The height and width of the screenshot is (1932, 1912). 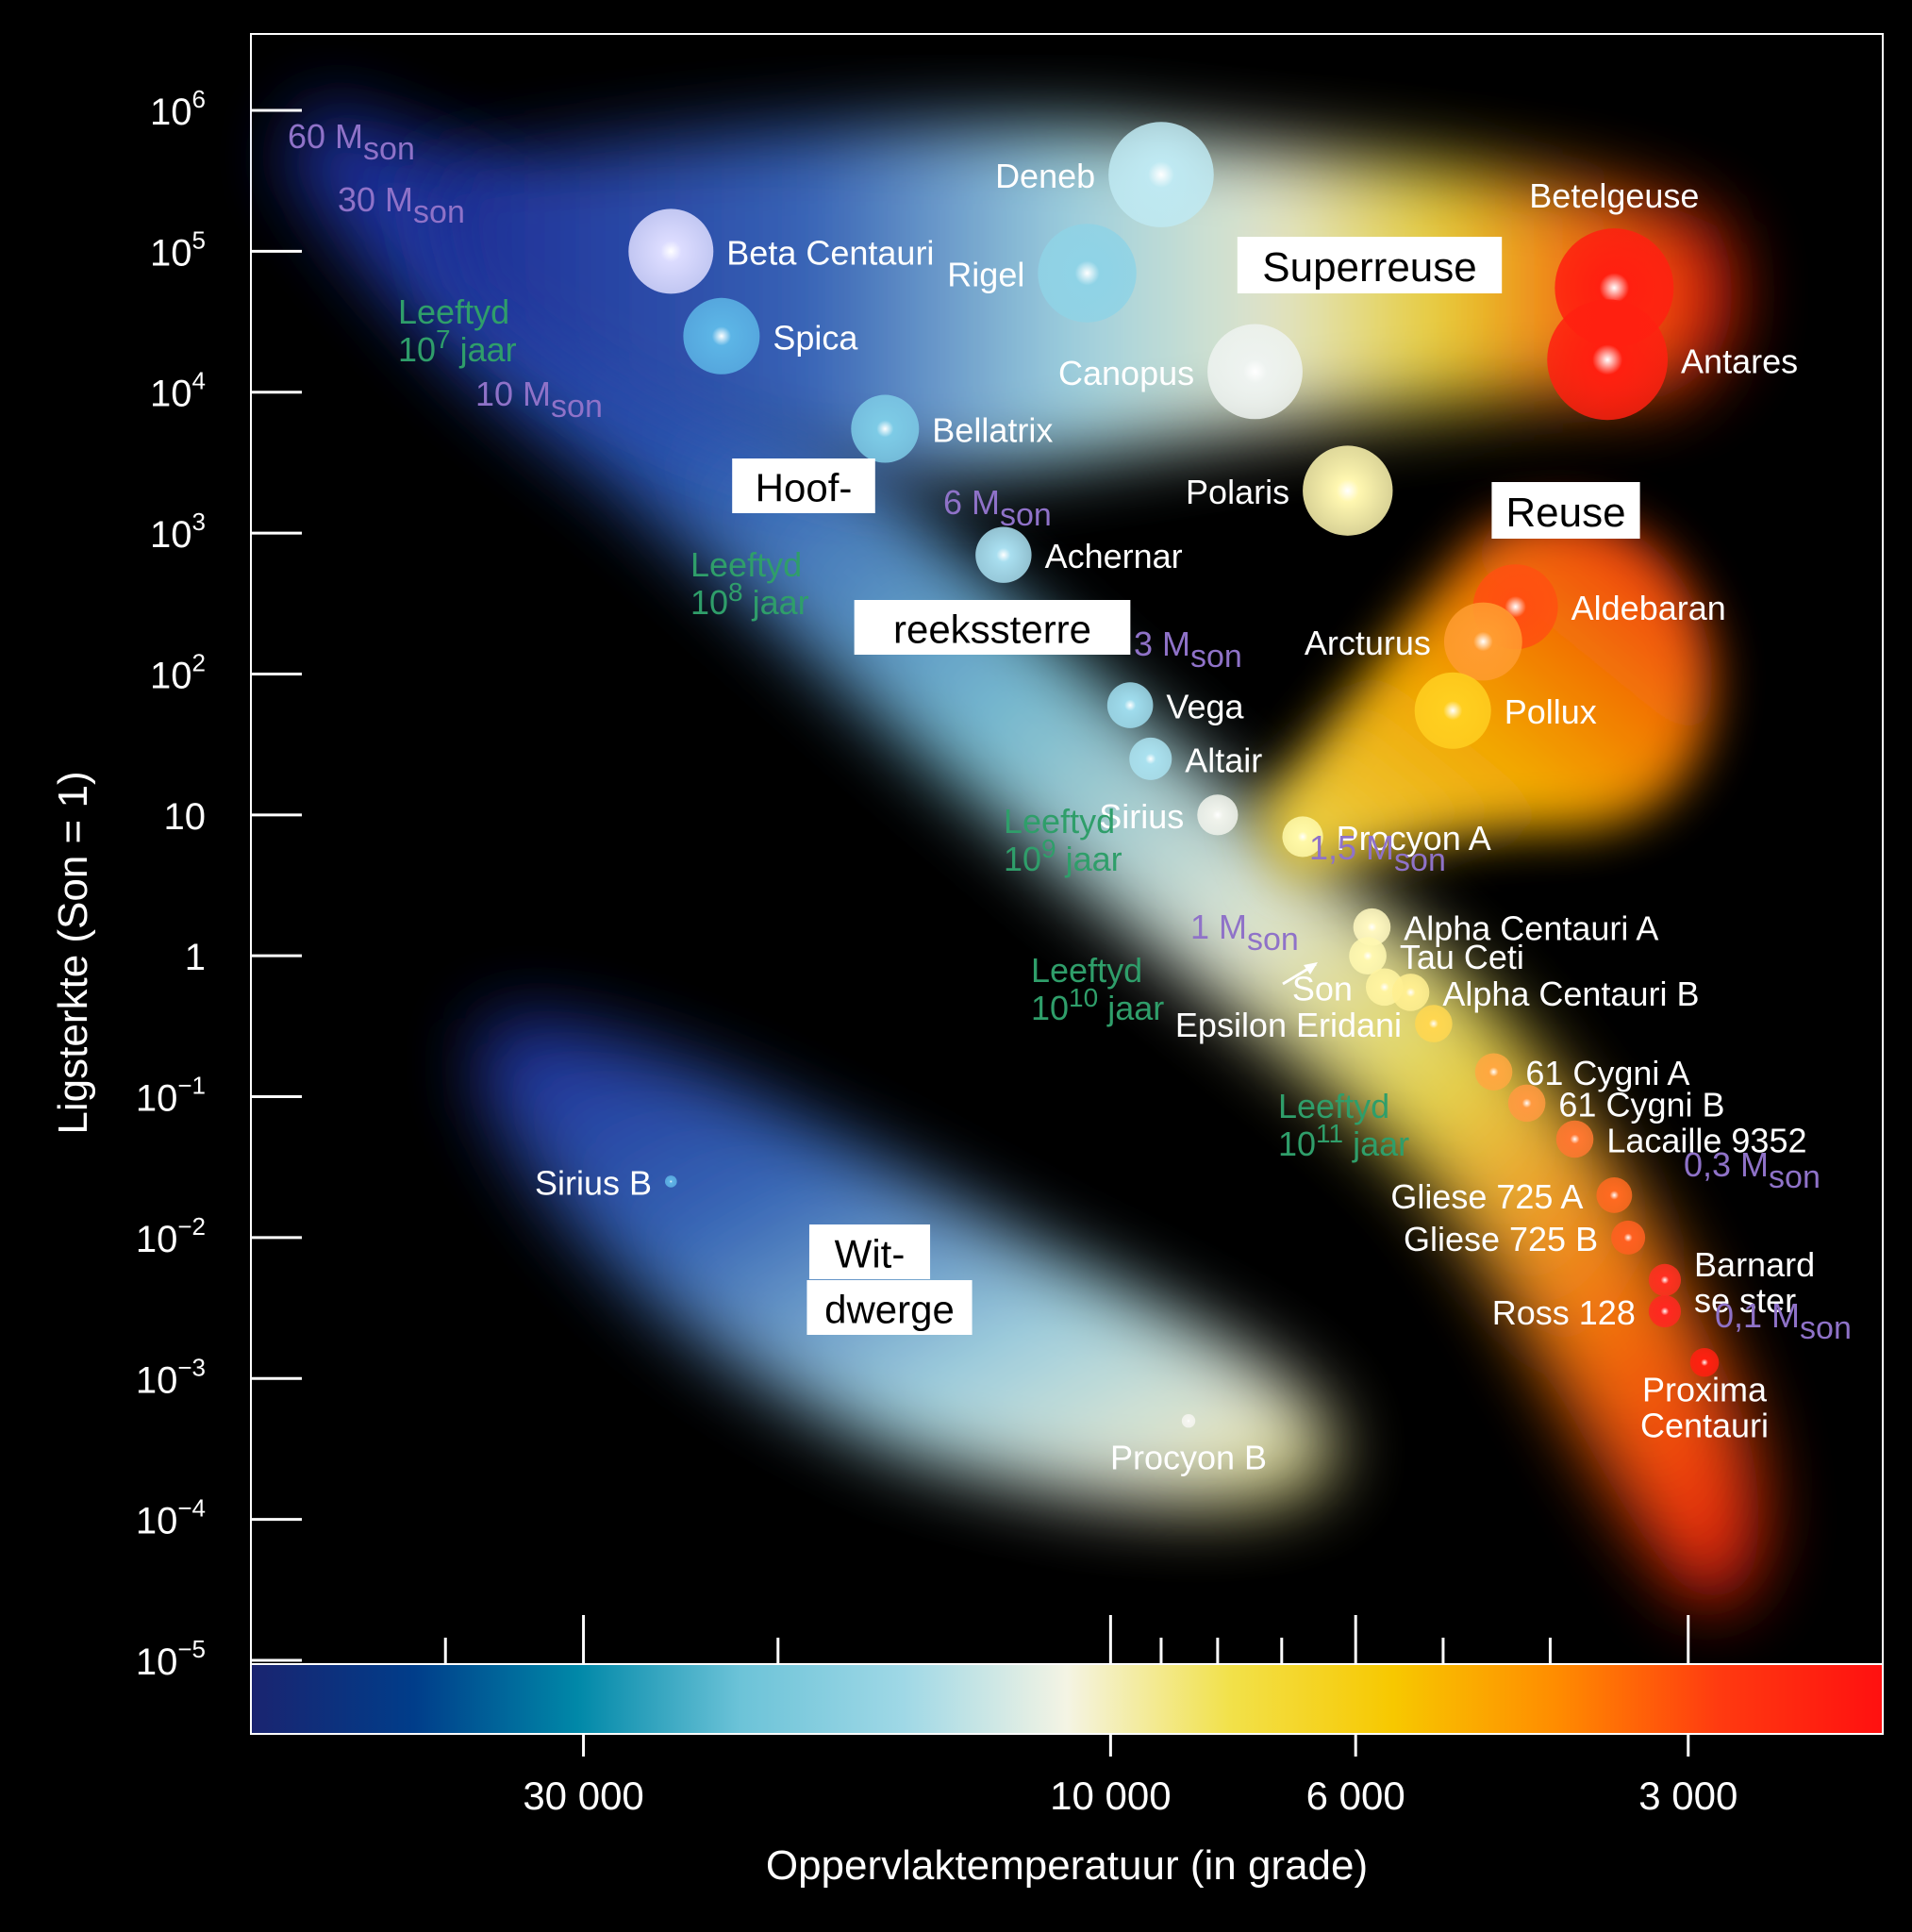 I want to click on y-tick-label-5: 10, so click(x=185, y=817).